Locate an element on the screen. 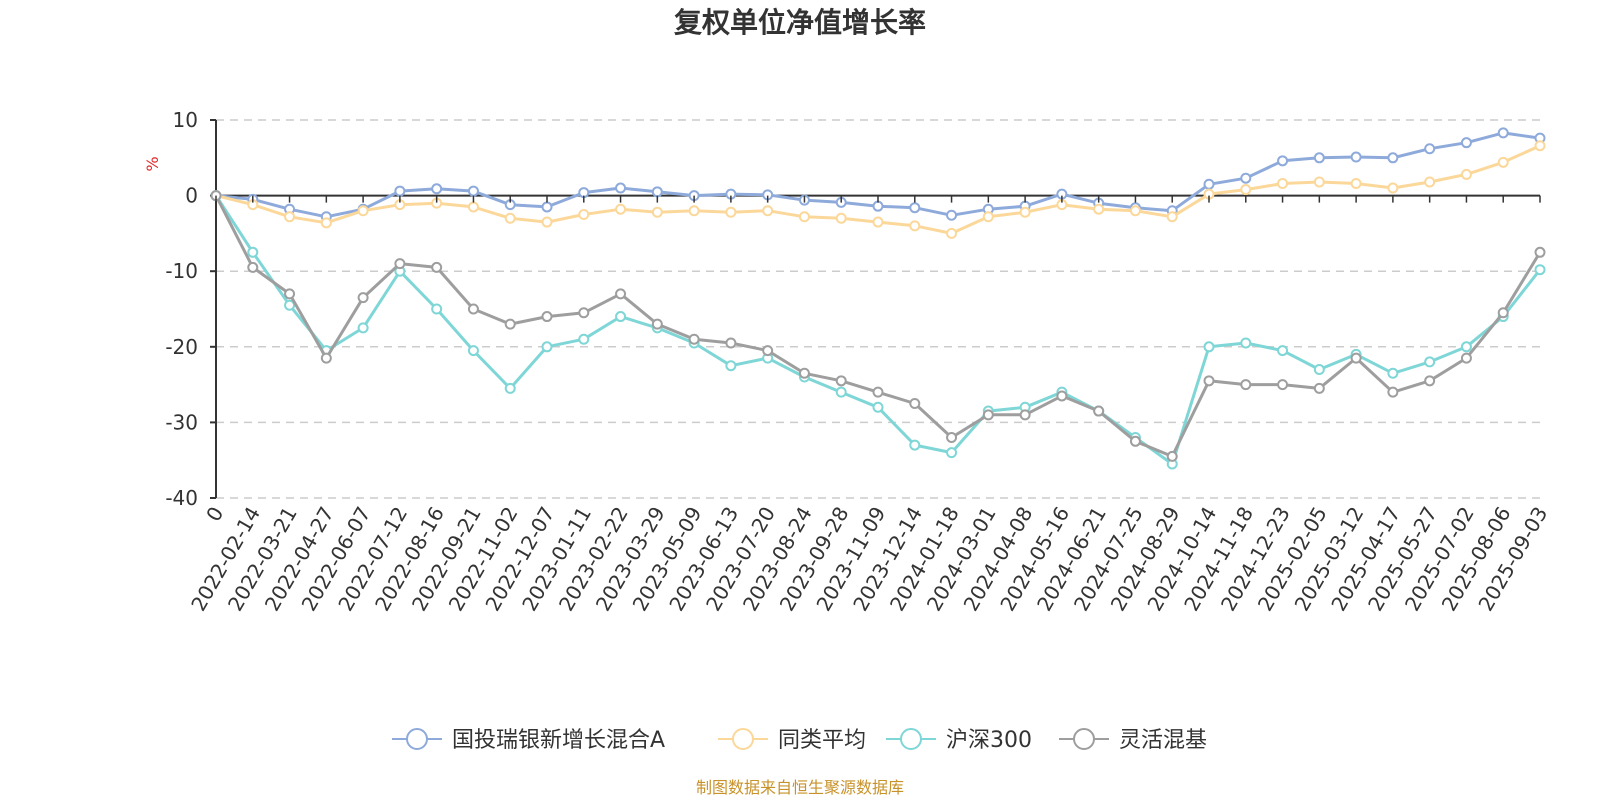 The height and width of the screenshot is (800, 1600). data-source-note: 制图数据来自恒生聚源数据库 is located at coordinates (800, 787).